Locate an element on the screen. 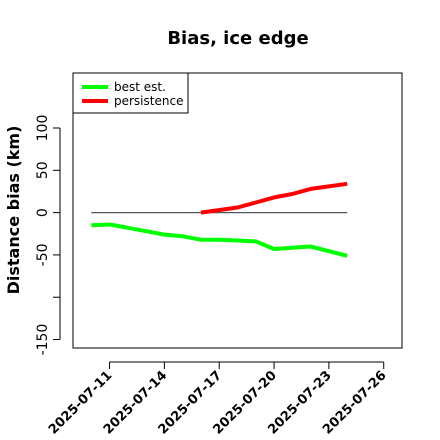 The width and height of the screenshot is (440, 440). y-axis-label: Distance bias (km) is located at coordinates (13, 210).